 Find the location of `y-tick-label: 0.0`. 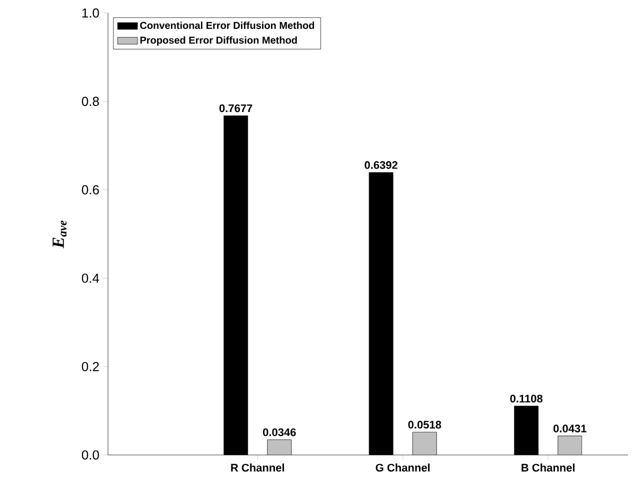

y-tick-label: 0.0 is located at coordinates (90, 455).